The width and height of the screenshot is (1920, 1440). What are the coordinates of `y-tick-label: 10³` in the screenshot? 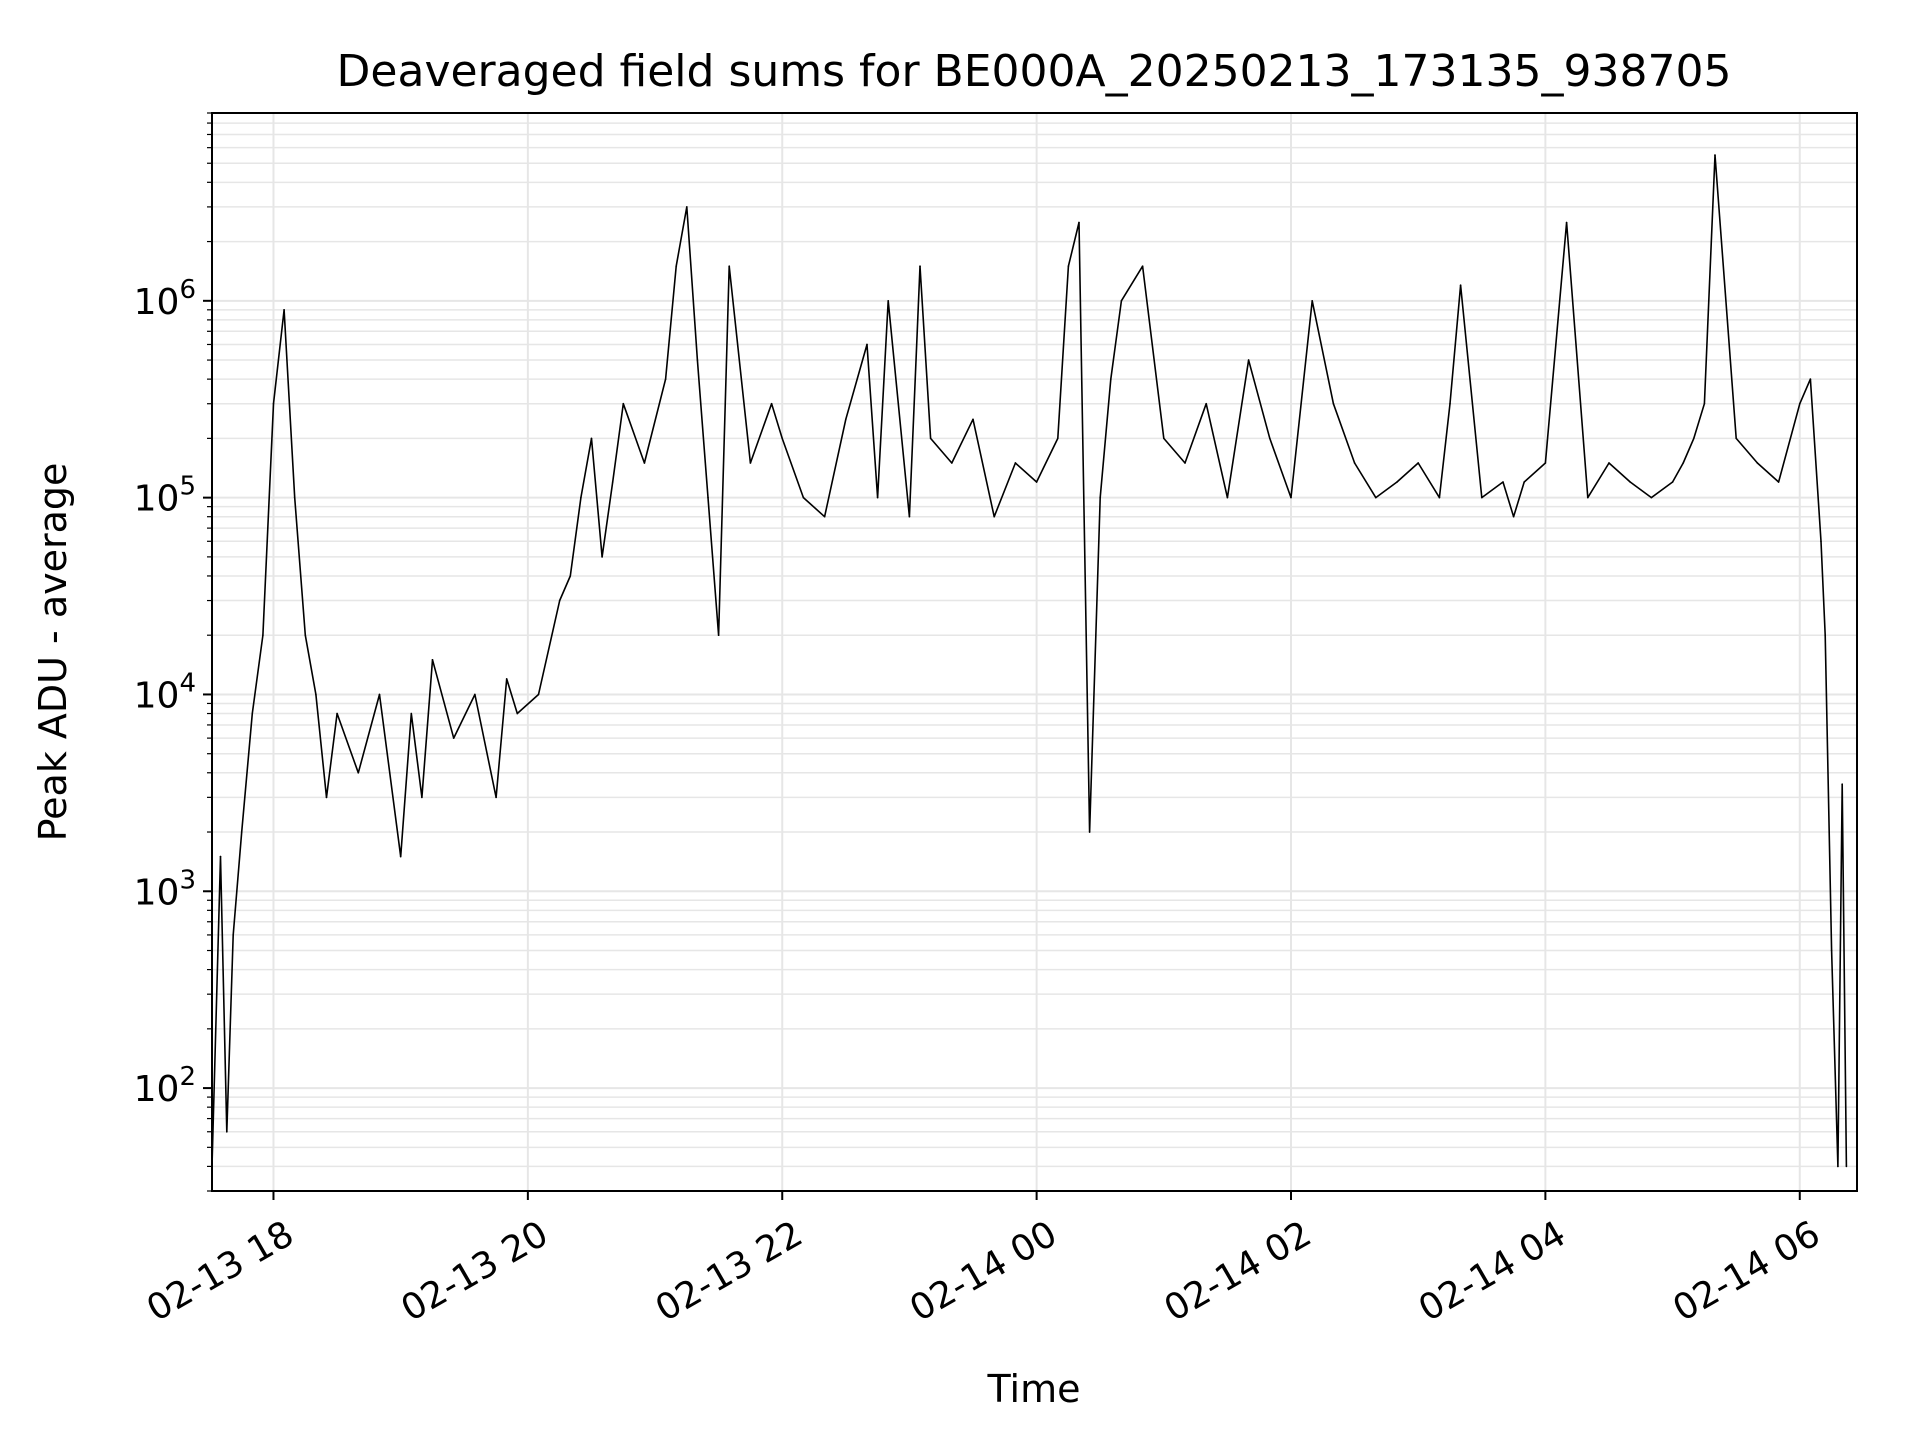 It's located at (165, 889).